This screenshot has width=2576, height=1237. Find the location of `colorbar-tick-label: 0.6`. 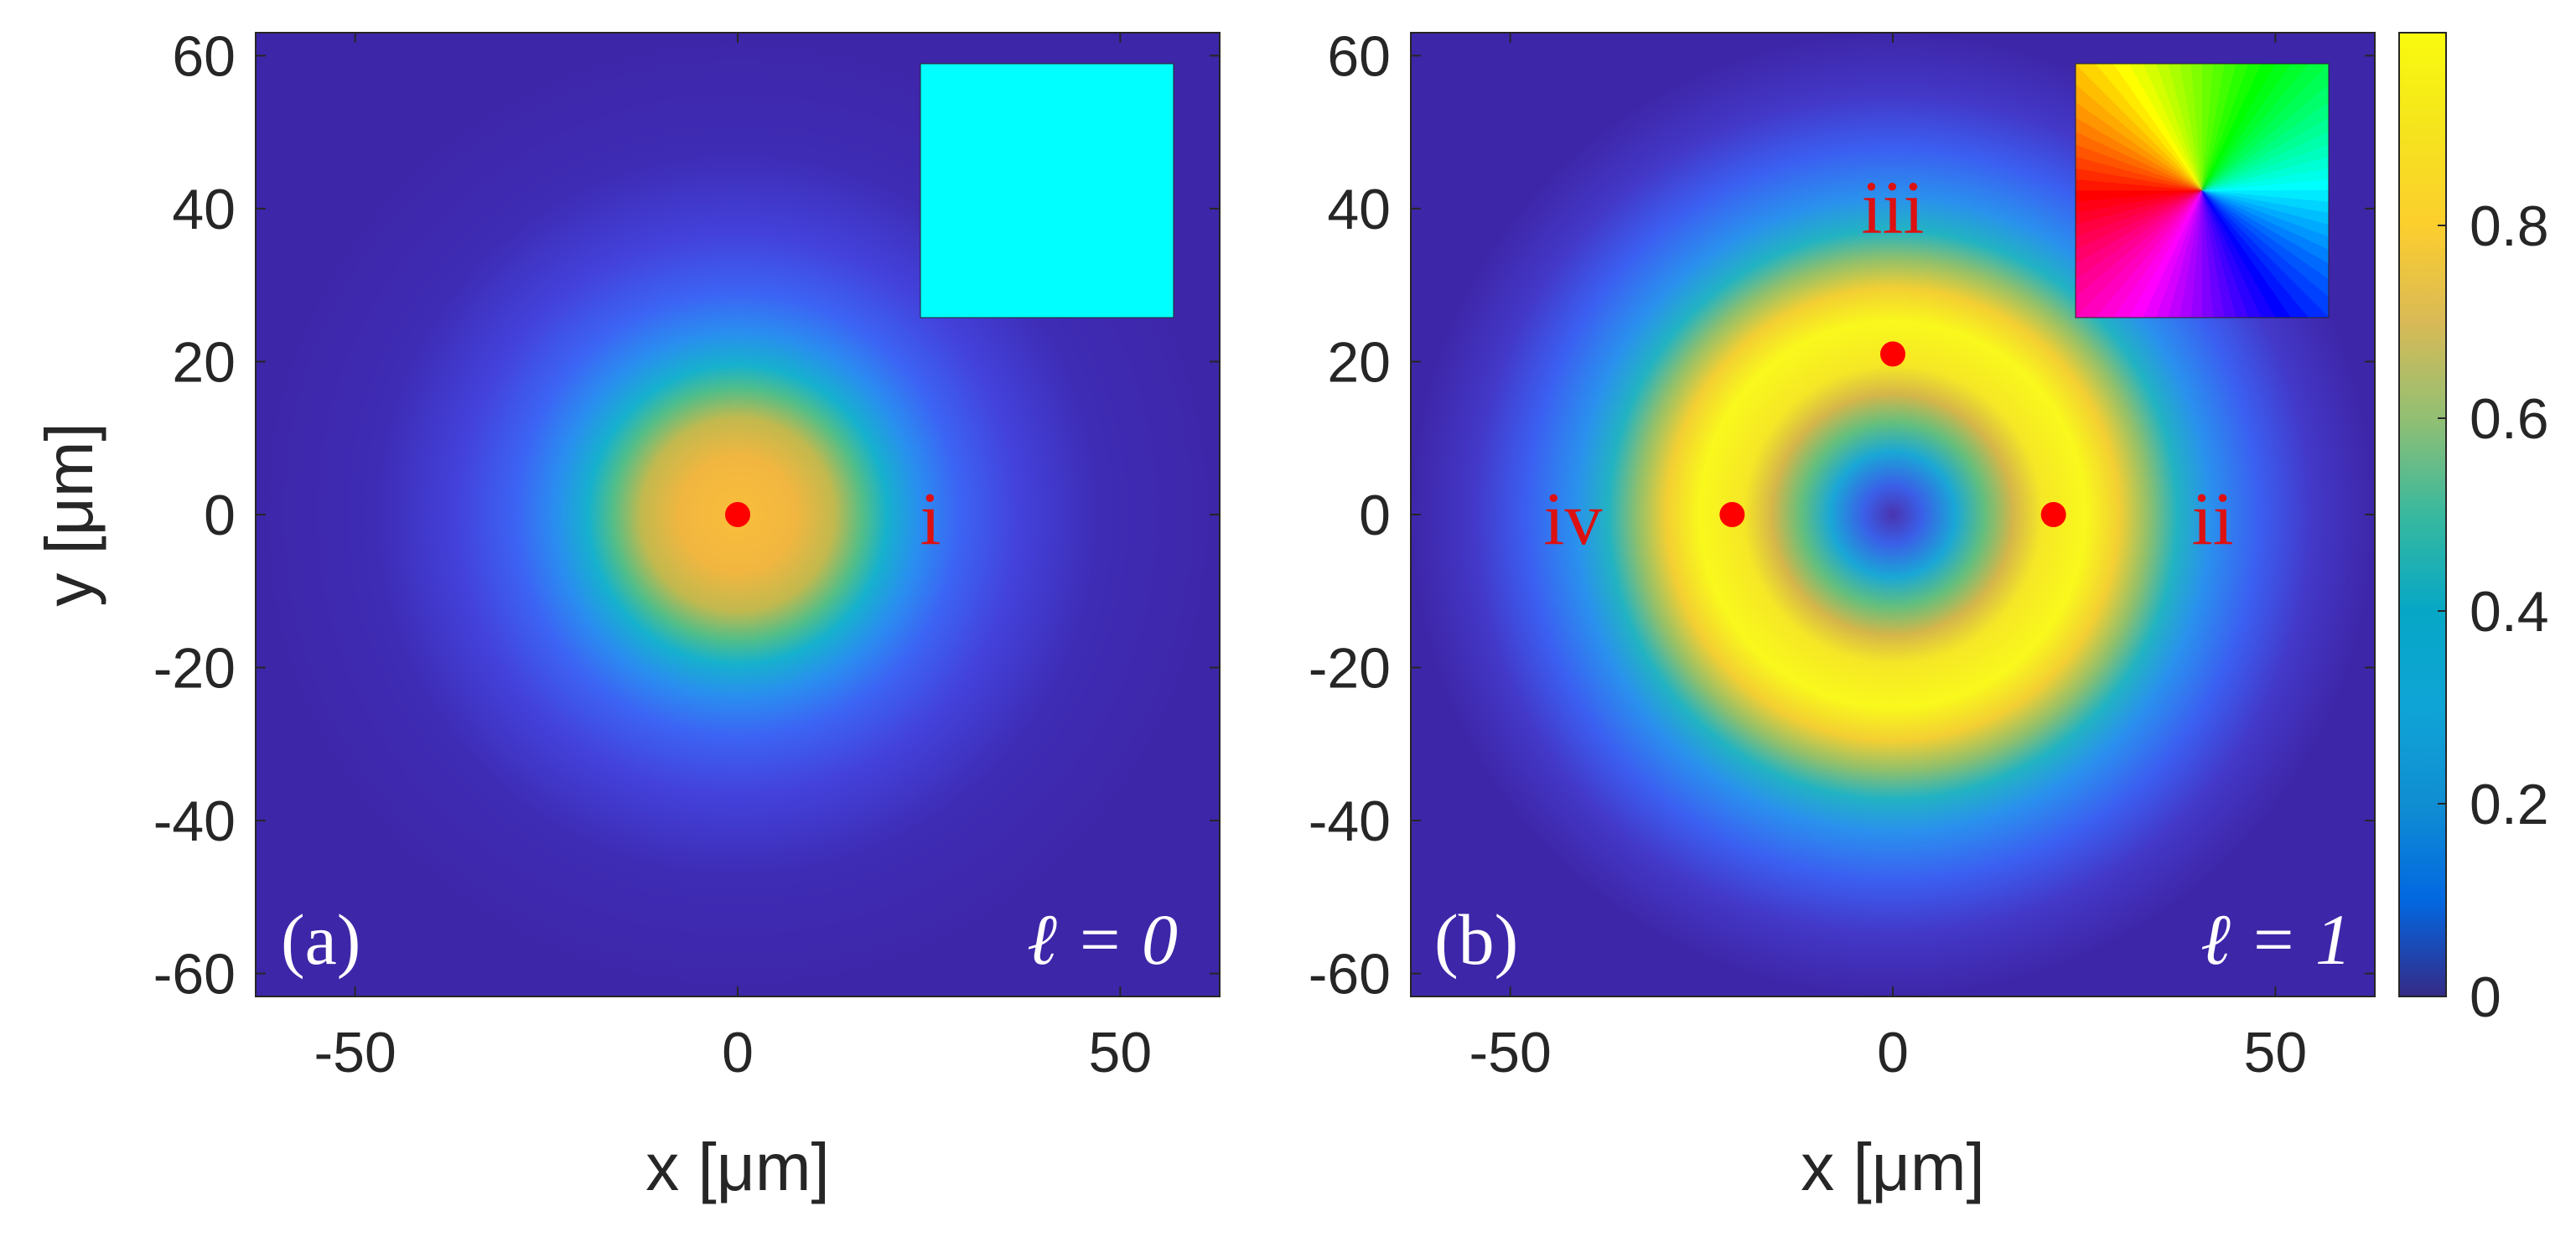

colorbar-tick-label: 0.6 is located at coordinates (2509, 419).